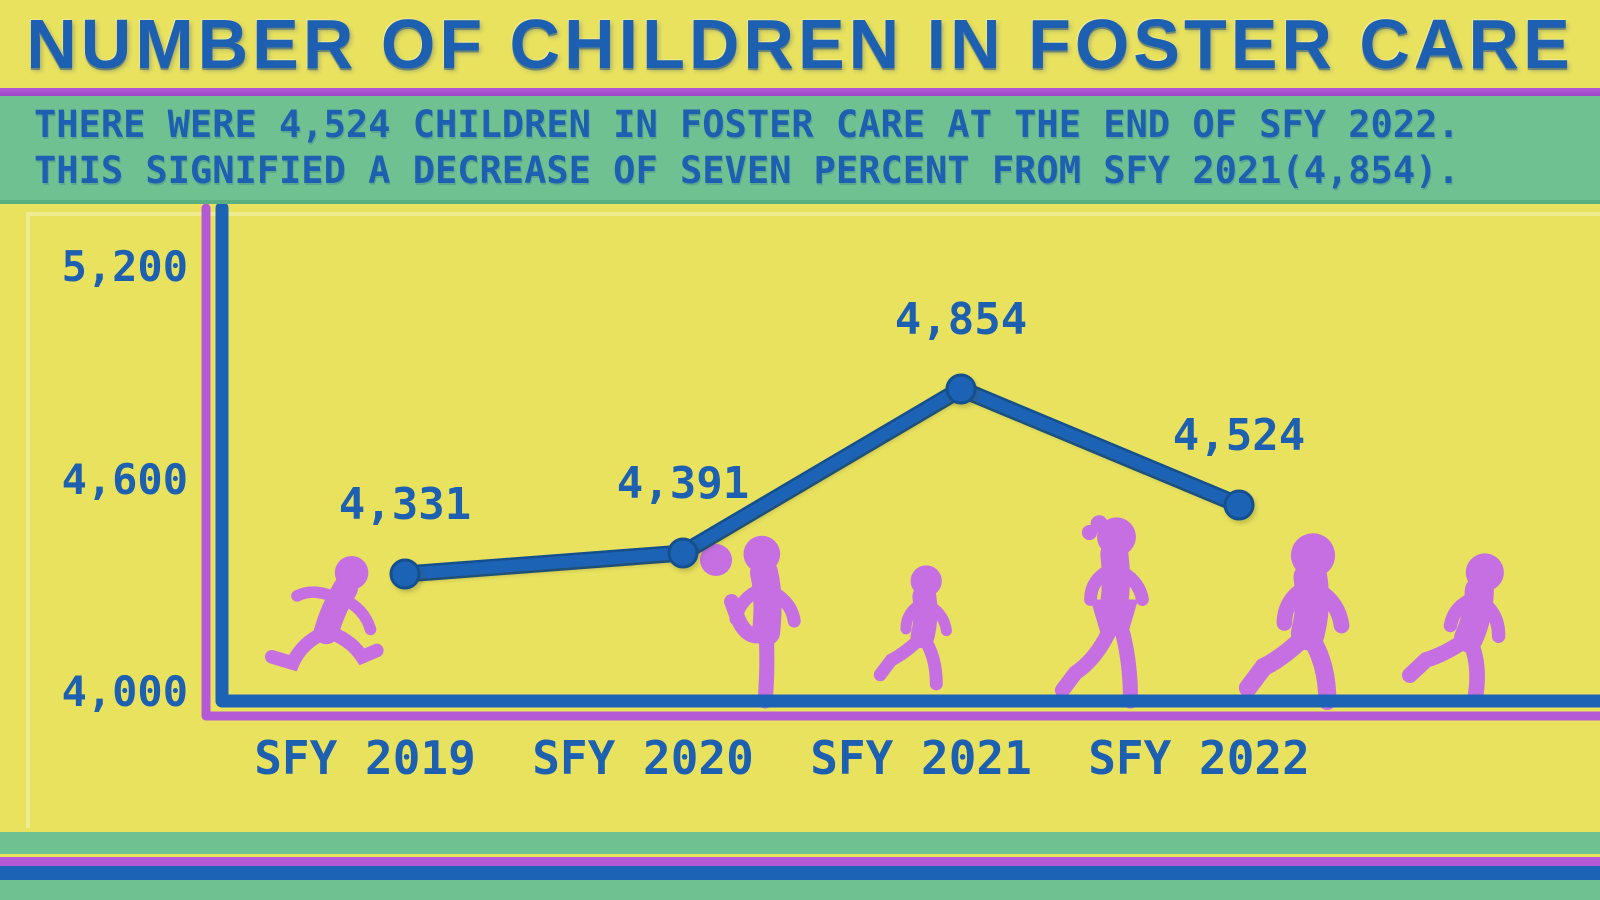 Image resolution: width=1600 pixels, height=900 pixels. I want to click on data-point-sfy-2020, so click(683, 553).